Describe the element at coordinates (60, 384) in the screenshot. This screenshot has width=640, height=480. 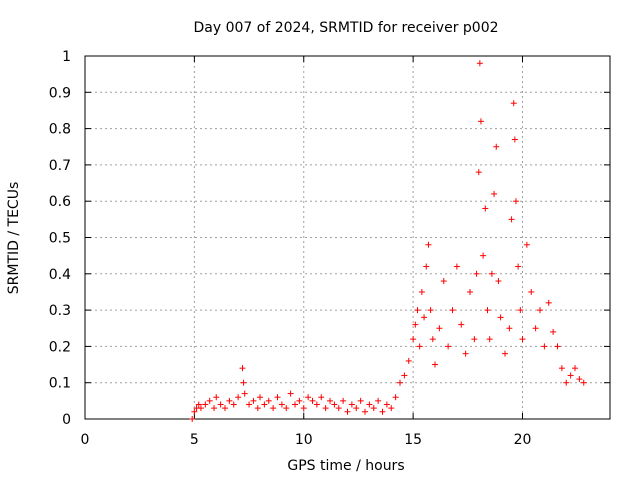
I see `y-tick-label: 0.1` at that location.